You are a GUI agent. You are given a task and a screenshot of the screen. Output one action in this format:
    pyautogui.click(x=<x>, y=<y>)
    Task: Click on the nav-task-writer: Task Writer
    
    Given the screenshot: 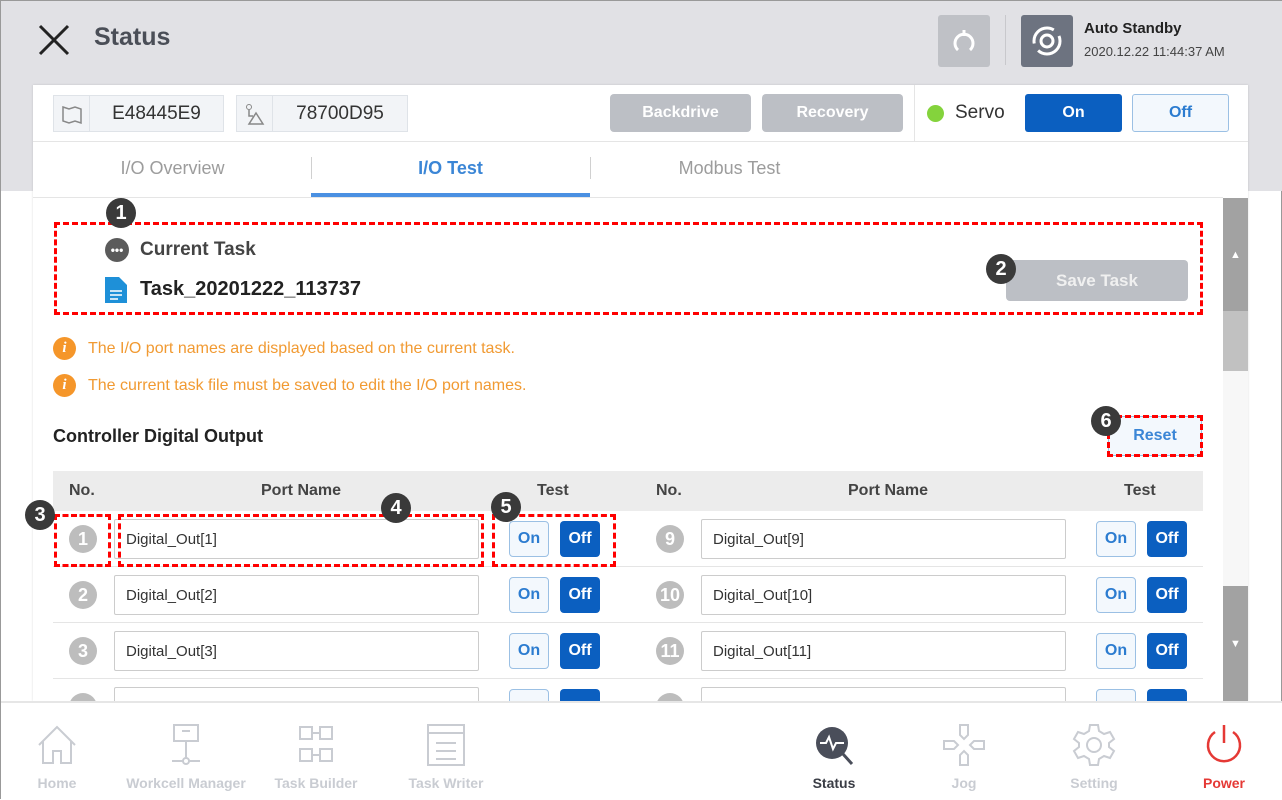 What is the action you would take?
    pyautogui.click(x=446, y=751)
    